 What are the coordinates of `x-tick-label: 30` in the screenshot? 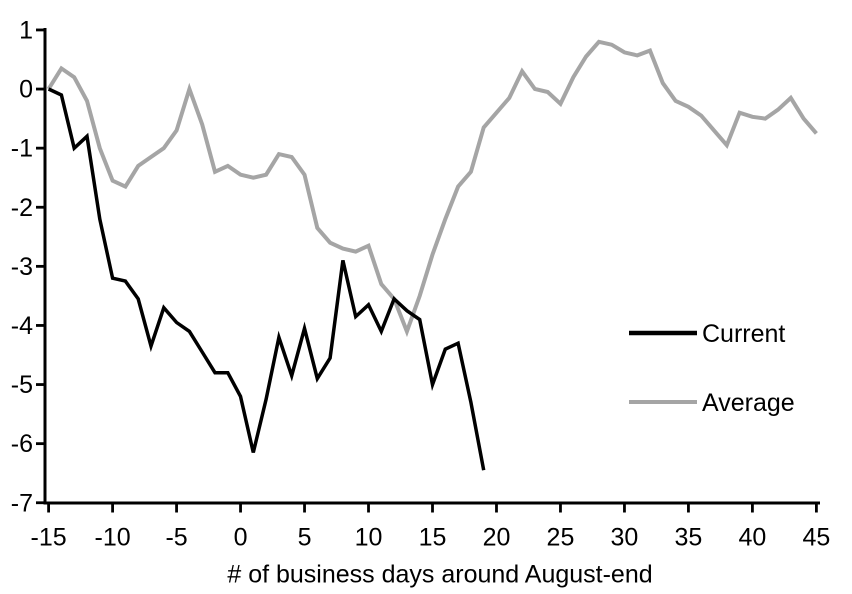 It's located at (625, 538).